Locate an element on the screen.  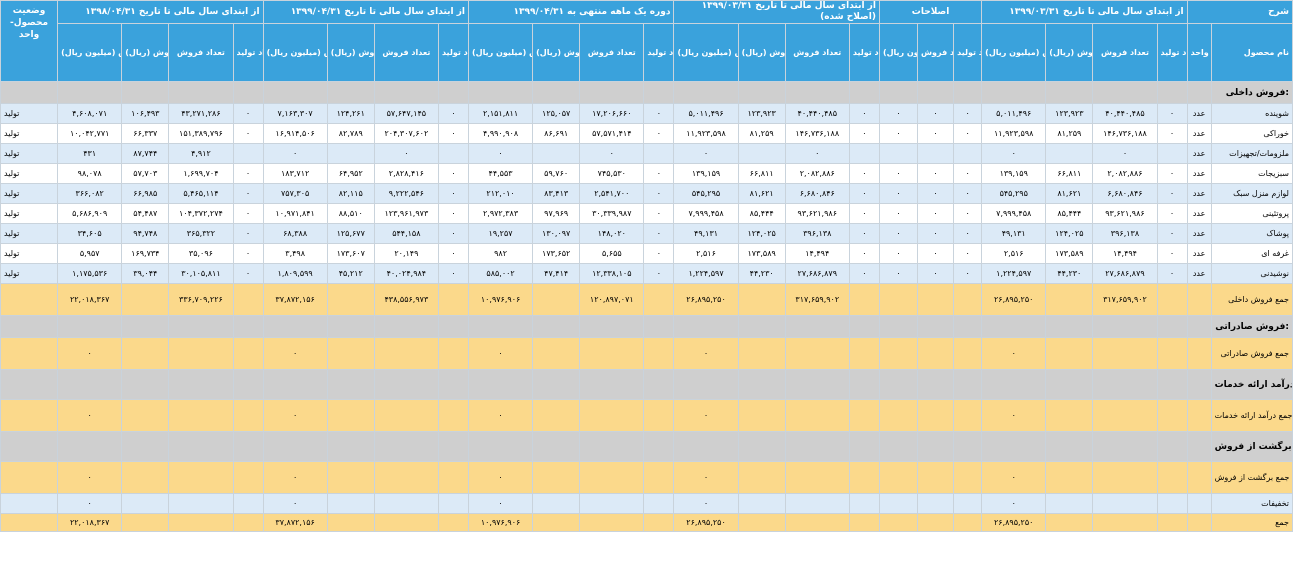
value-cell: ۴۵,۲۱۲ is located at coordinates (350, 273).